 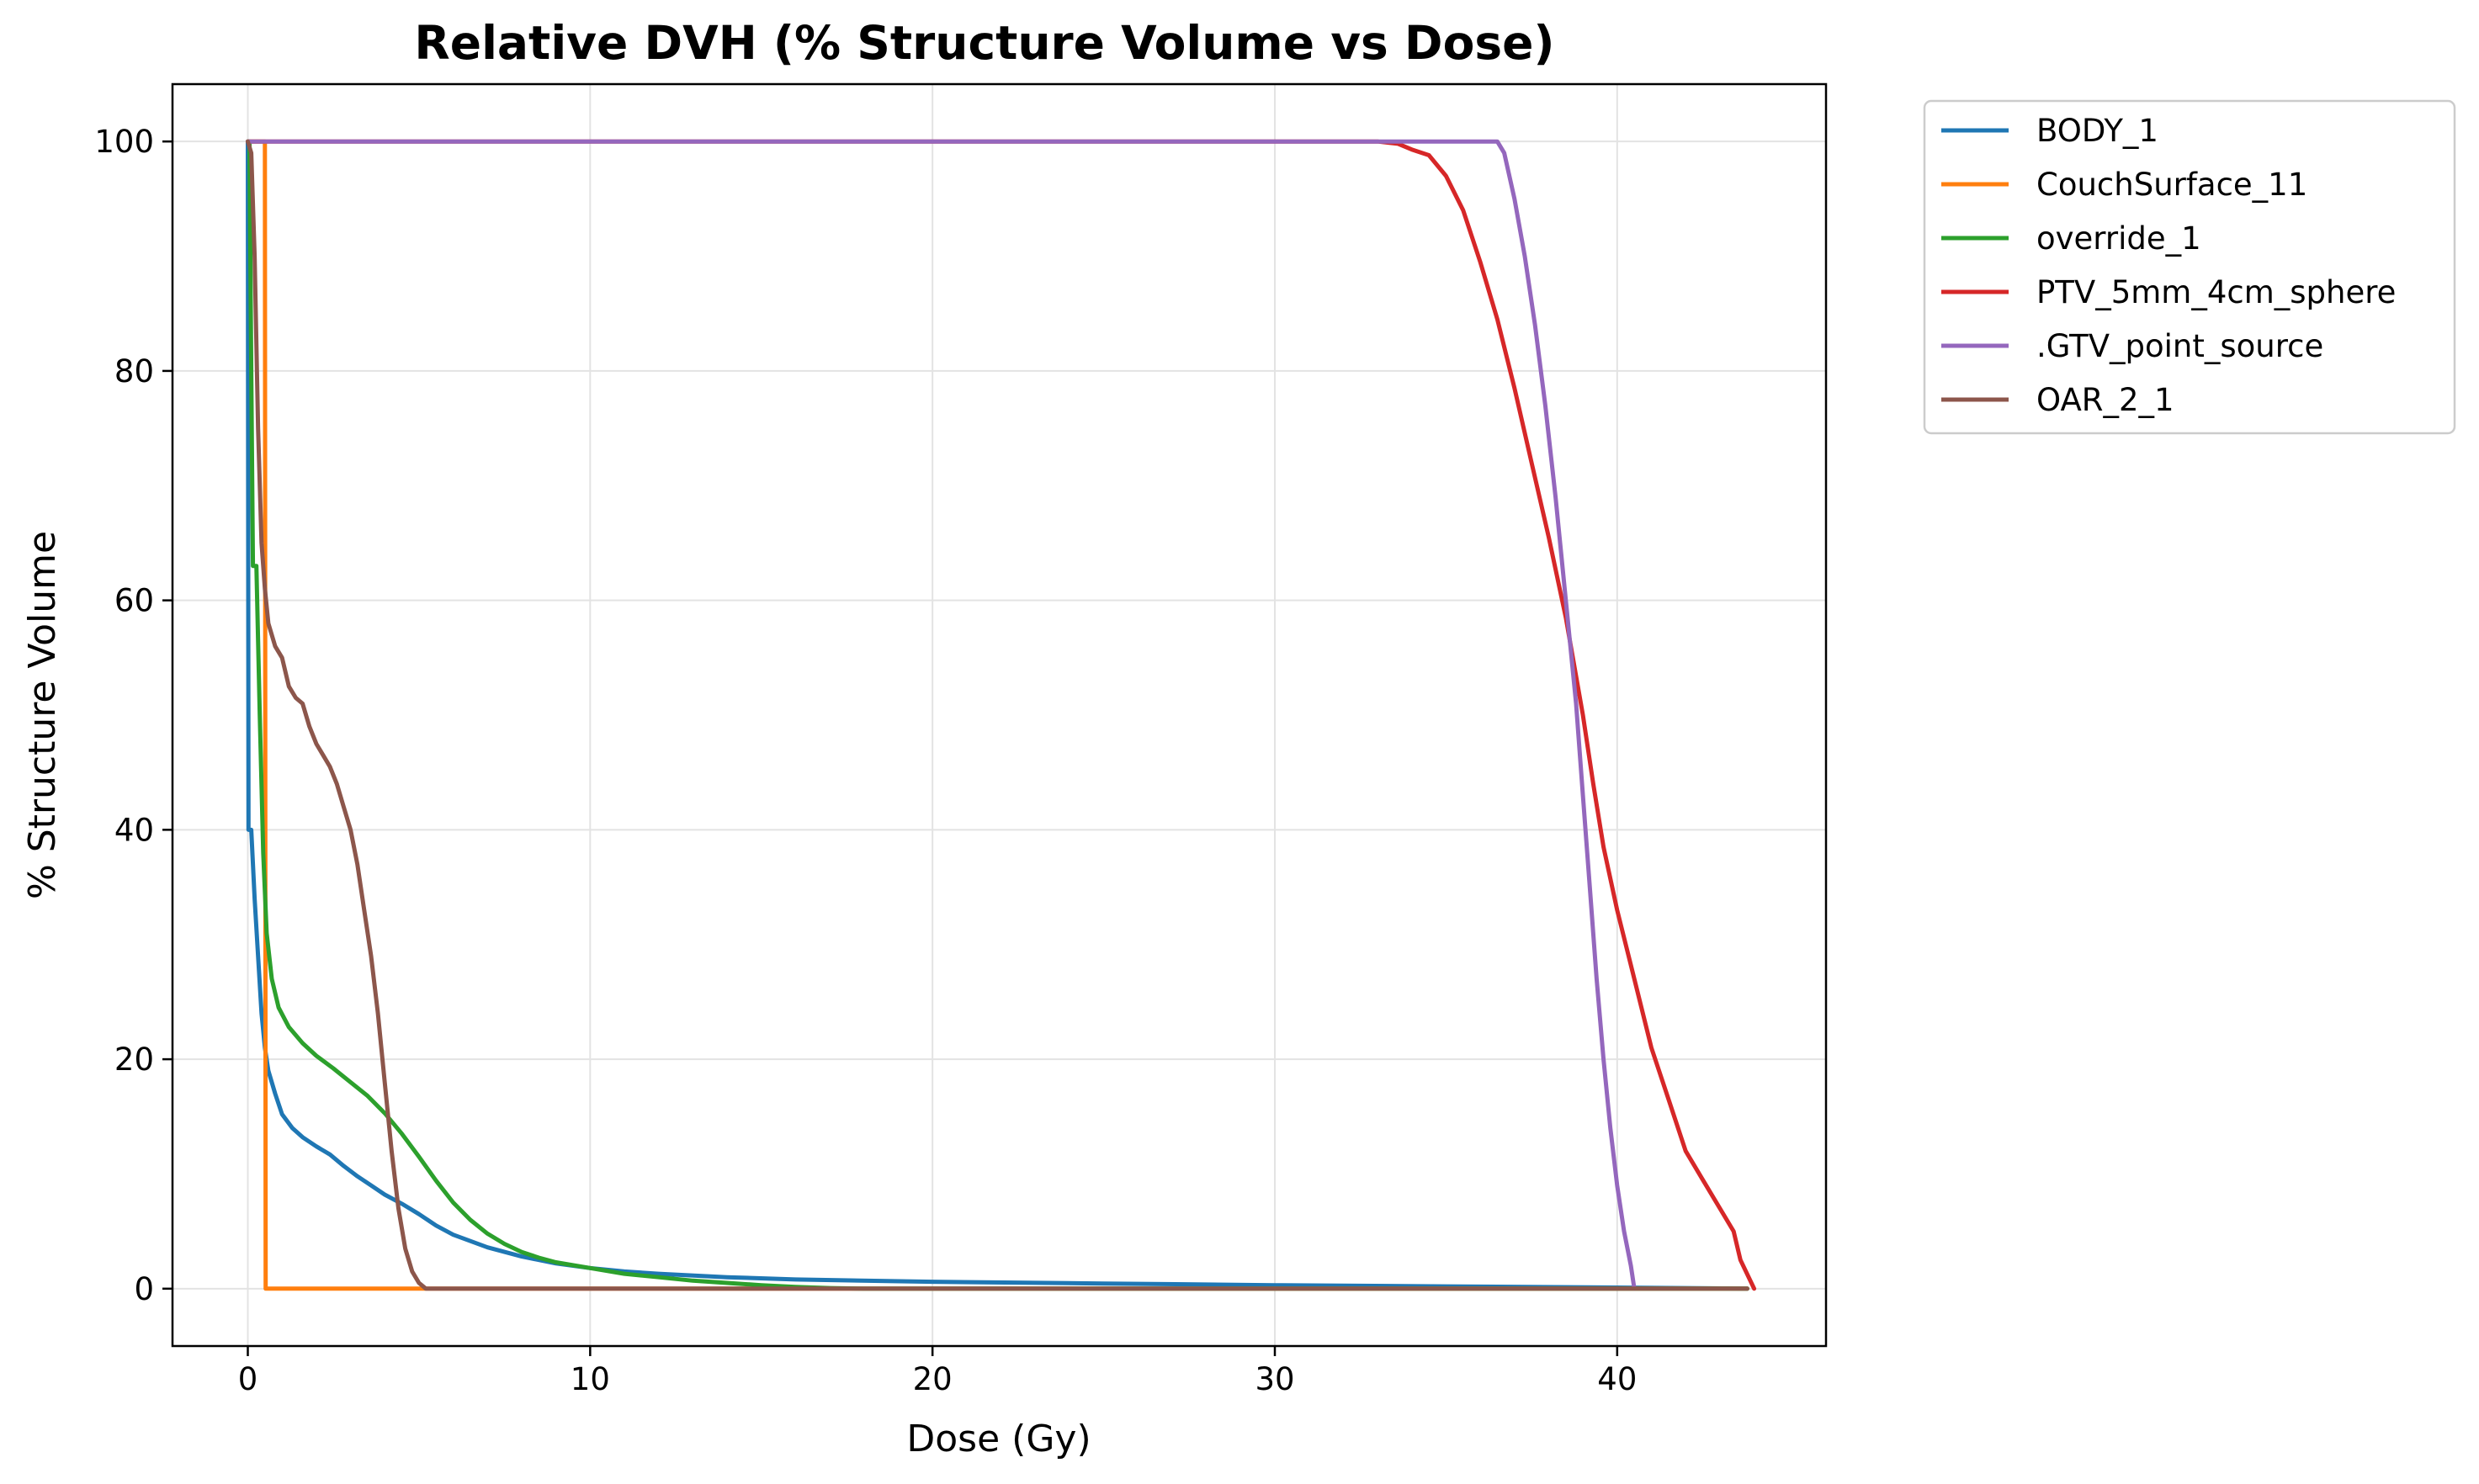 I want to click on y-tick-label: 40, so click(x=134, y=830).